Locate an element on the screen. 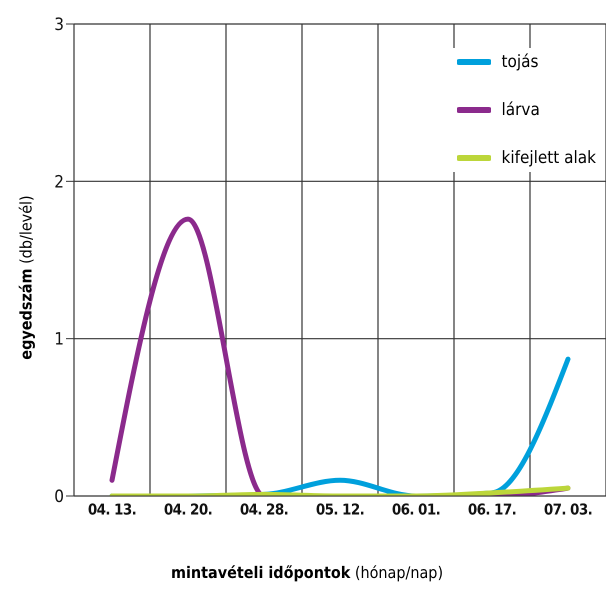 The height and width of the screenshot is (594, 614). y-tick-label: 2 is located at coordinates (59, 182).